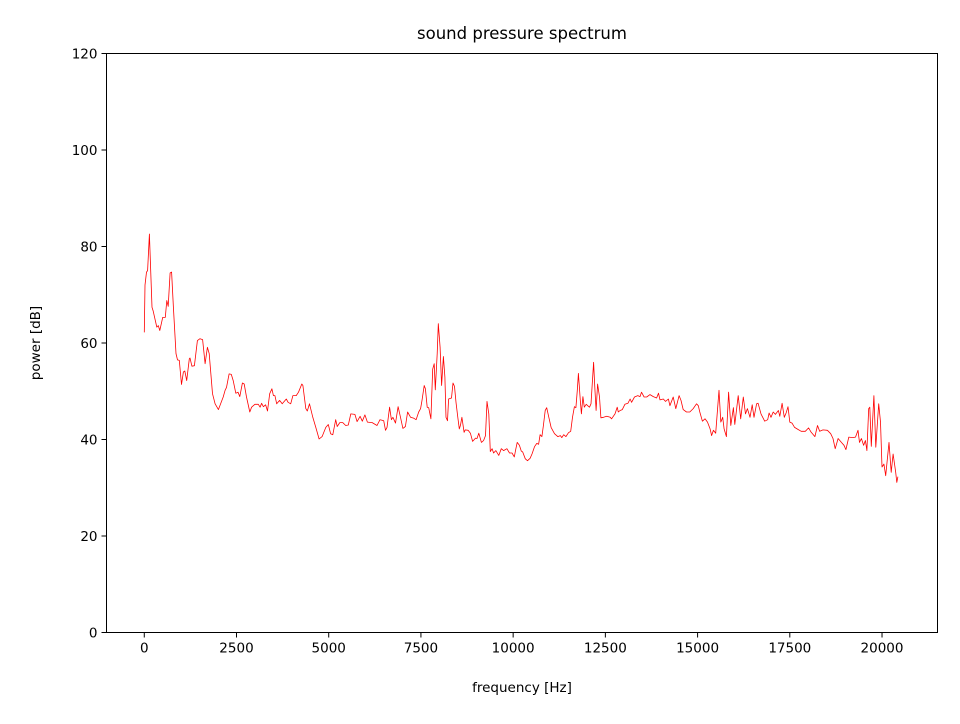  What do you see at coordinates (144, 649) in the screenshot?
I see `x-tick-label: 0` at bounding box center [144, 649].